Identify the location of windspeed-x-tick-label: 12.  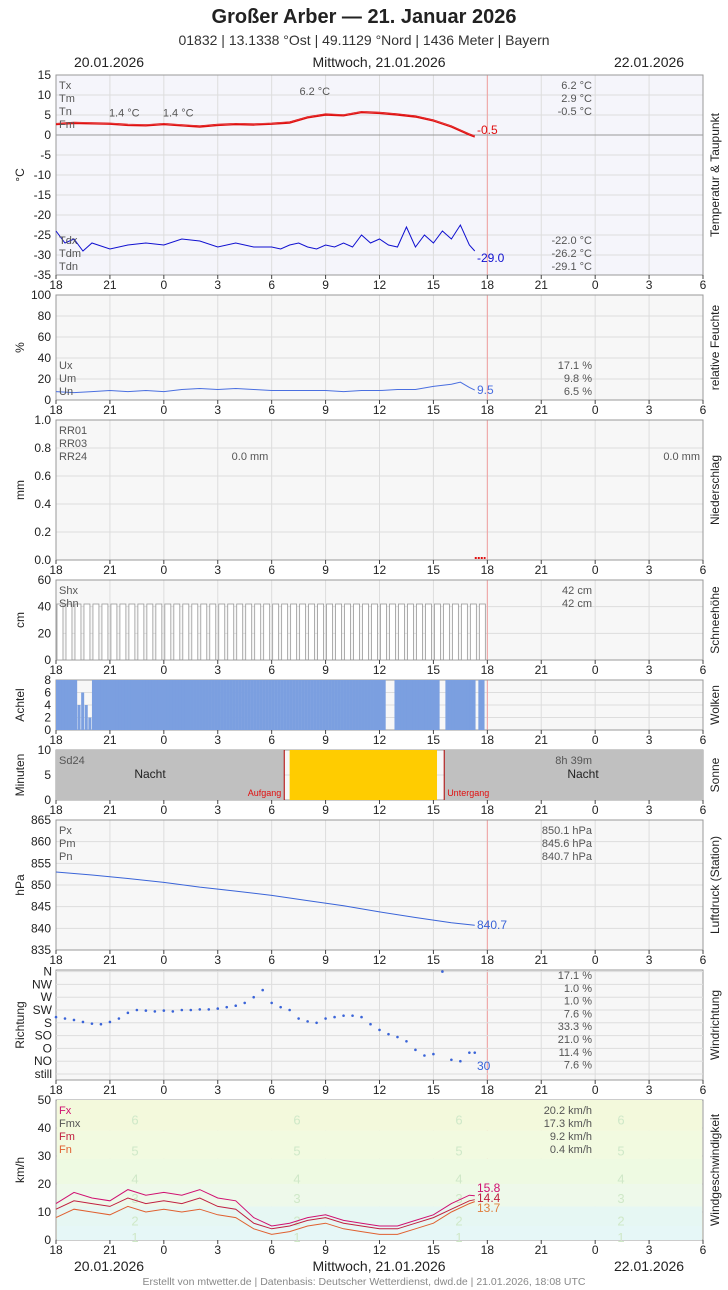
(380, 1250).